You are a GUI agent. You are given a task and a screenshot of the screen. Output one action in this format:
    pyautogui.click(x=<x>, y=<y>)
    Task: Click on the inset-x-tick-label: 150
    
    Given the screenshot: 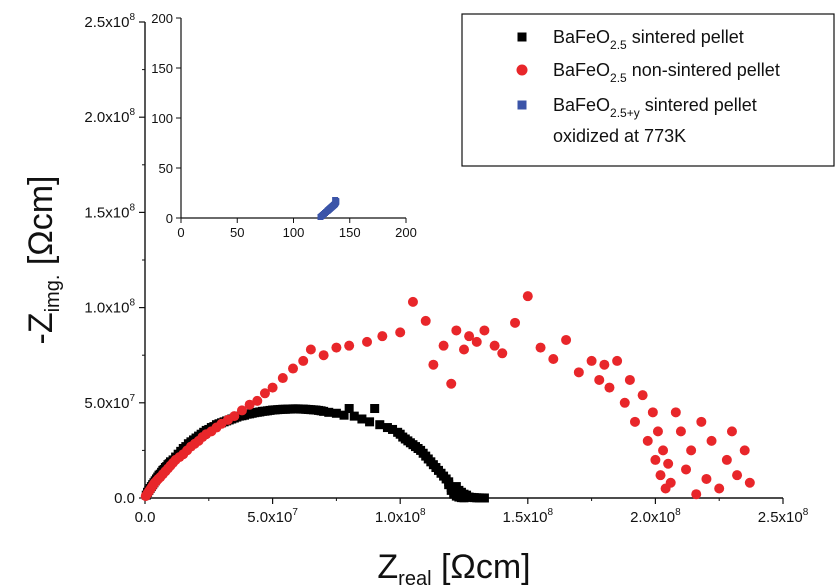 What is the action you would take?
    pyautogui.click(x=350, y=232)
    